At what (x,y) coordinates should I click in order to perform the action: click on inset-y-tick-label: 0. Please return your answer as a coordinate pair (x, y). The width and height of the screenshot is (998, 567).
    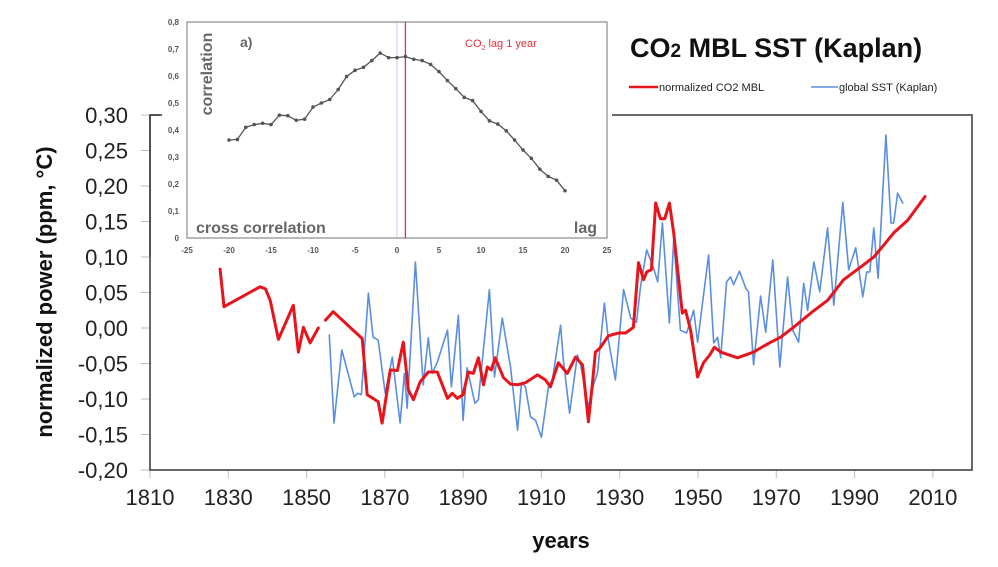
    Looking at the image, I should click on (177, 238).